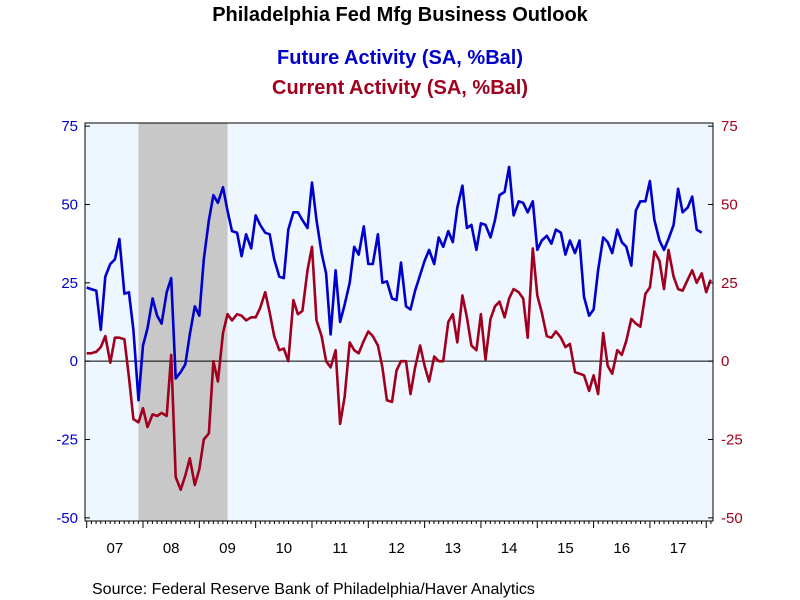 This screenshot has height=600, width=800. Describe the element at coordinates (183, 322) in the screenshot. I see `recession-shading` at that location.